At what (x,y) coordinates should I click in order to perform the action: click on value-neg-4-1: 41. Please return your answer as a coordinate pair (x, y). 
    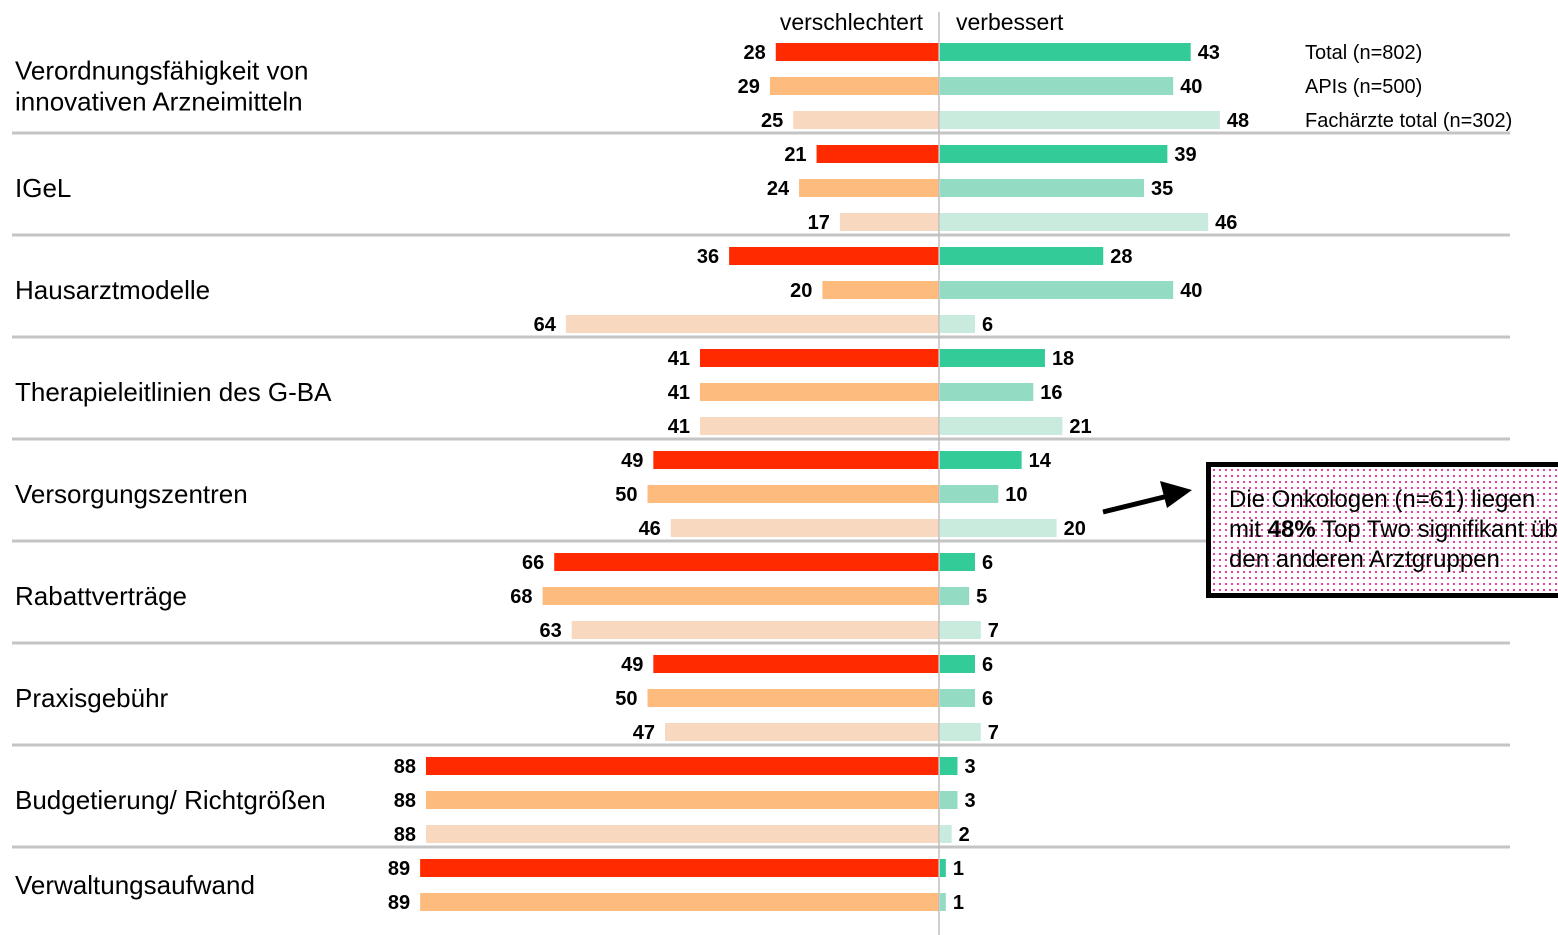
    Looking at the image, I should click on (679, 359).